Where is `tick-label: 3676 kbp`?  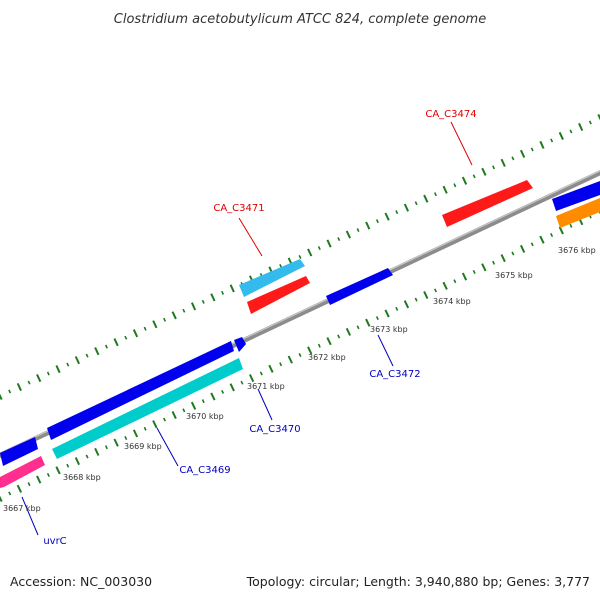
tick-label: 3676 kbp is located at coordinates (577, 250).